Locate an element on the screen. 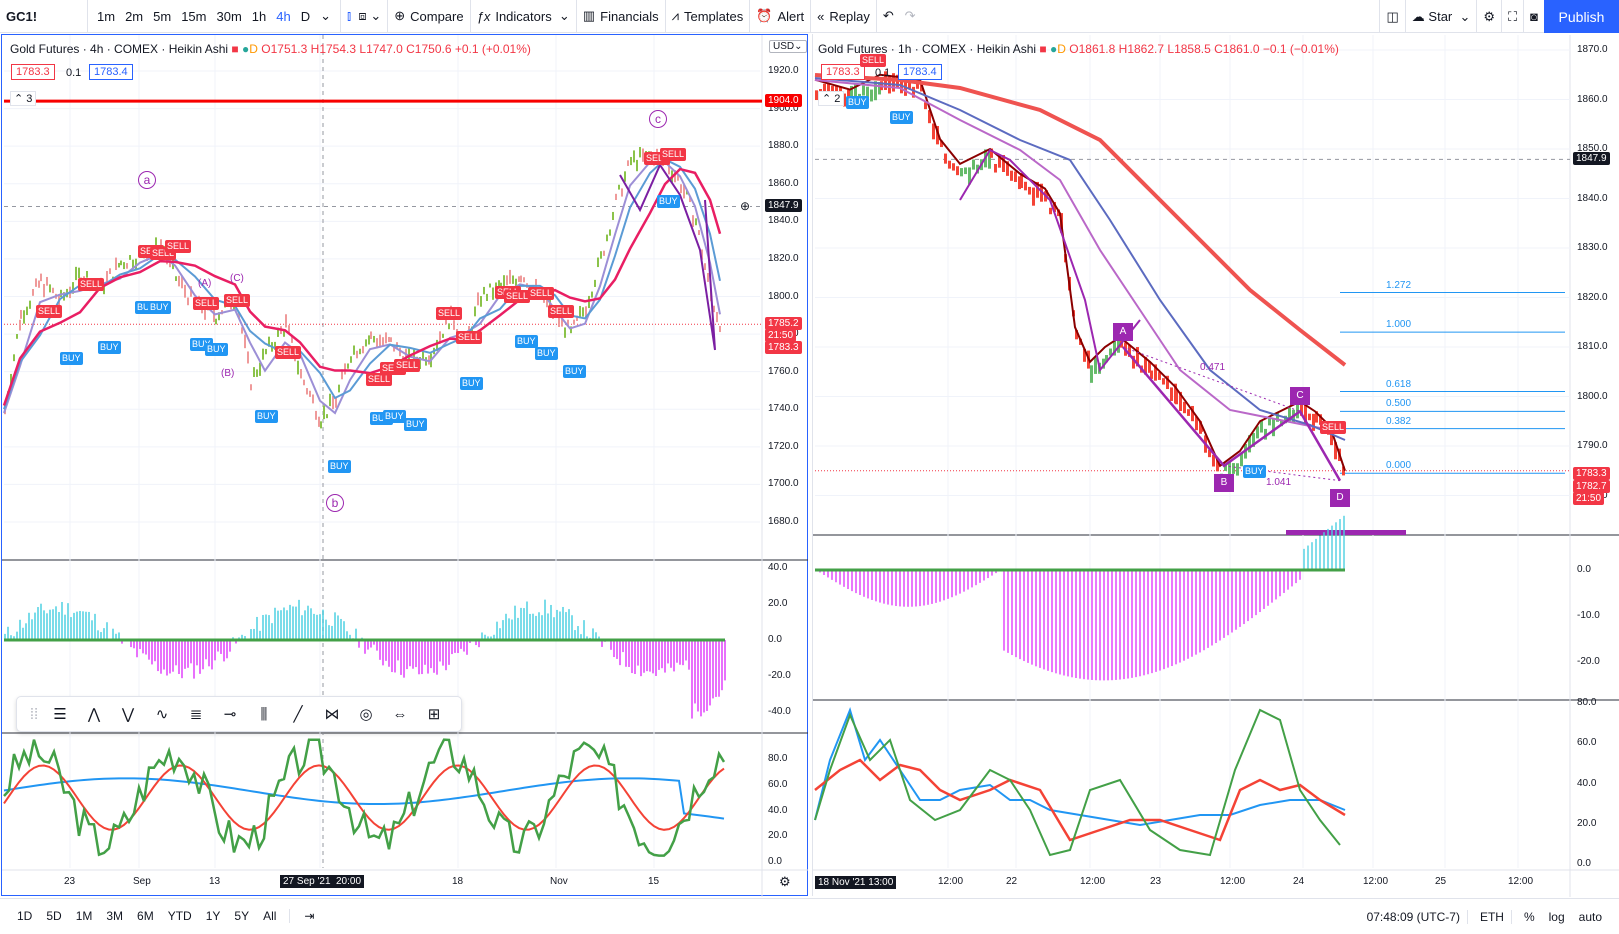 This screenshot has width=1619, height=934. goto-date-icon: ⇥ is located at coordinates (305, 916).